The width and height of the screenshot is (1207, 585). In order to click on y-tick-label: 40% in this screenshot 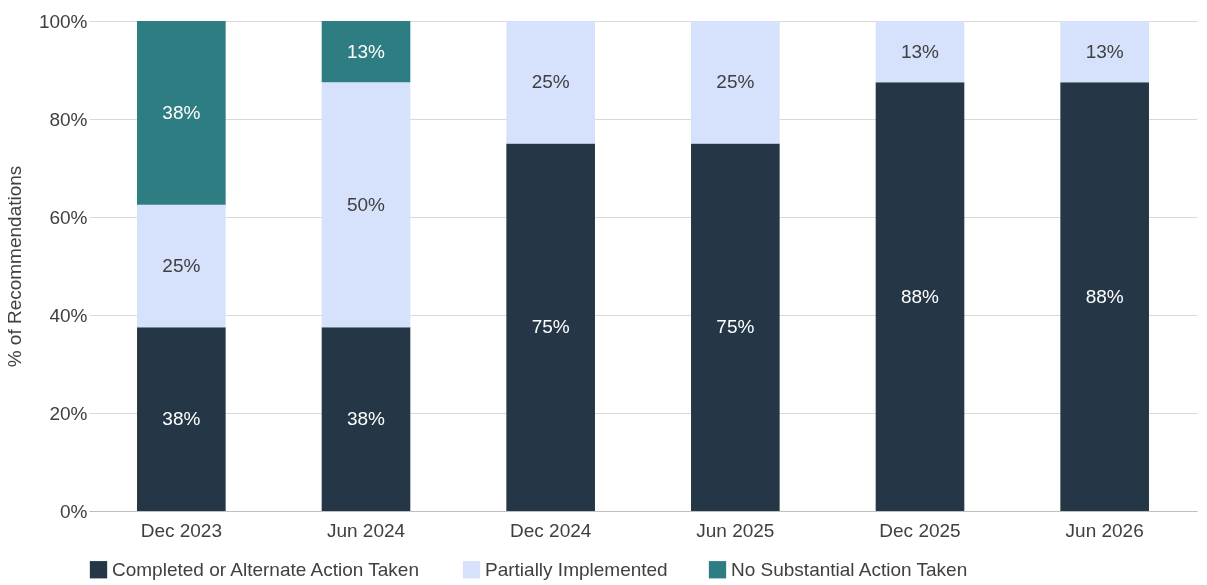, I will do `click(68, 315)`.